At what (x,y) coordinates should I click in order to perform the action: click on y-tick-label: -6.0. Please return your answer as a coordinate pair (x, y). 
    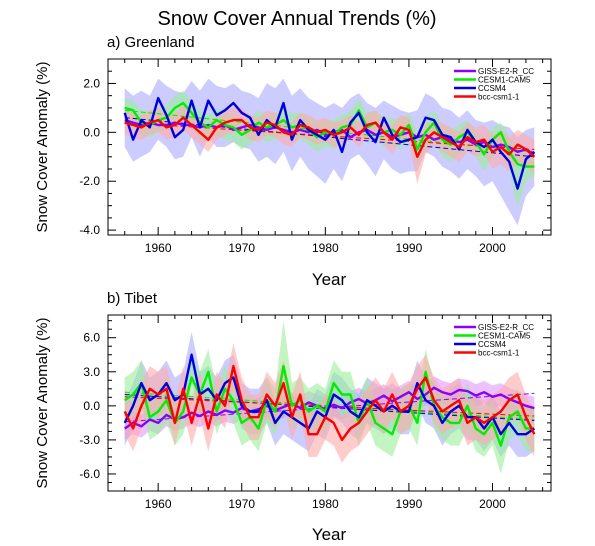
    Looking at the image, I should click on (89, 474).